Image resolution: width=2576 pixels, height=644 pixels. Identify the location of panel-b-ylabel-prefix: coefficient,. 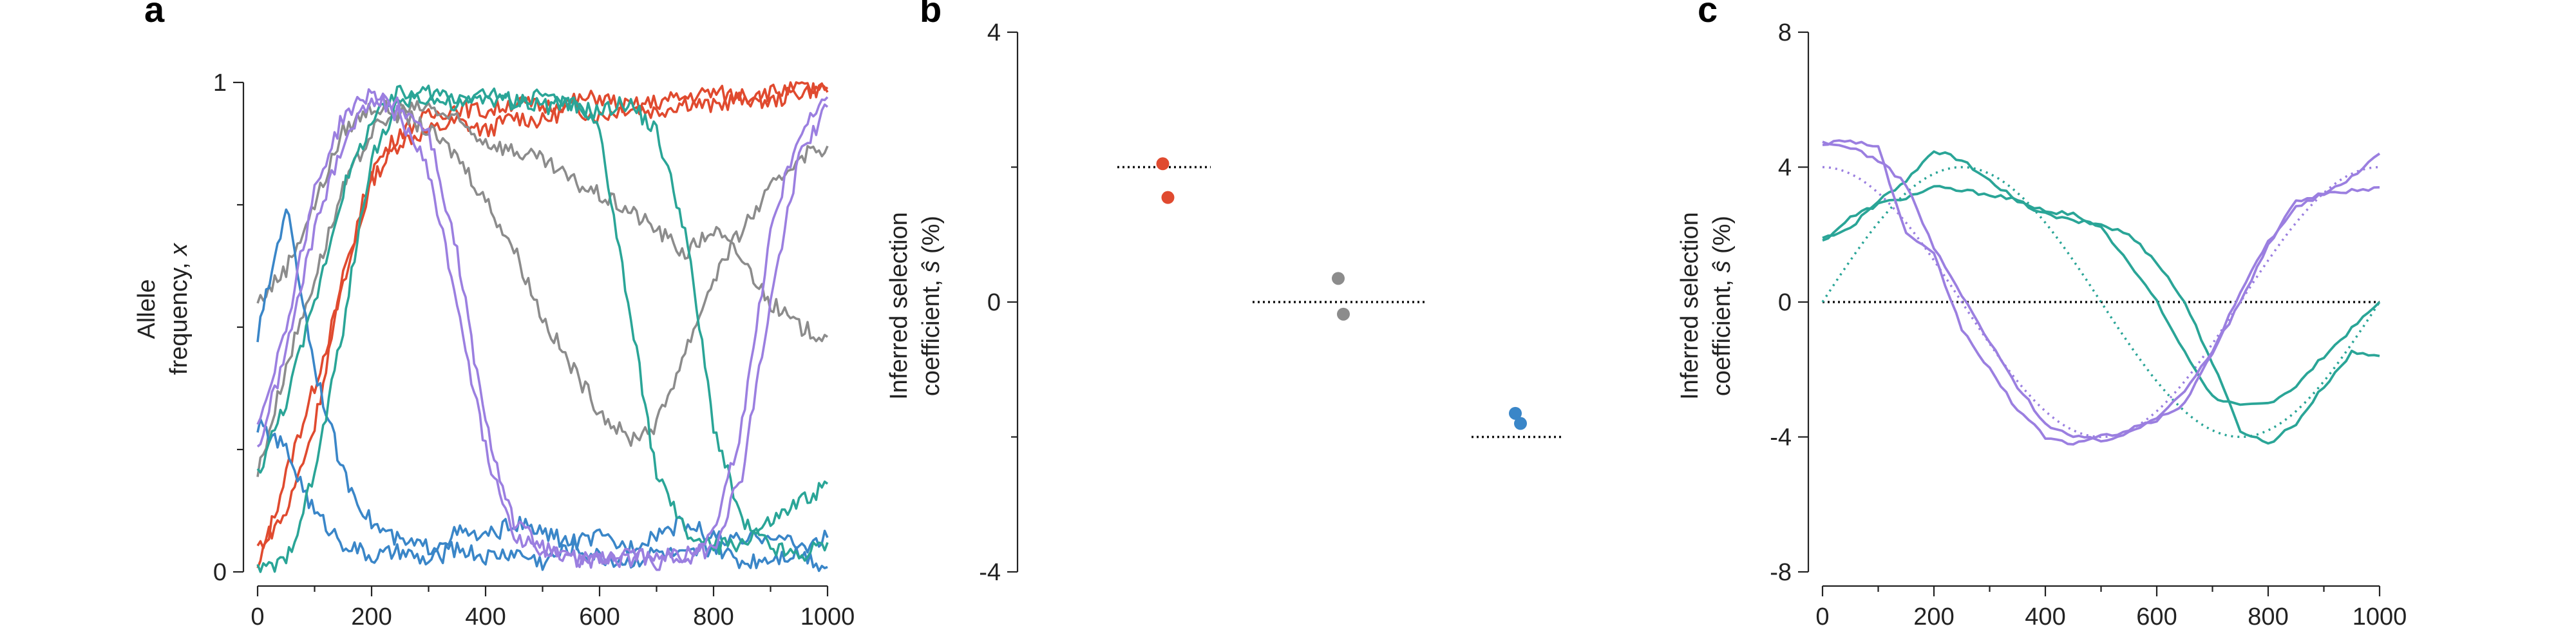
(932, 335).